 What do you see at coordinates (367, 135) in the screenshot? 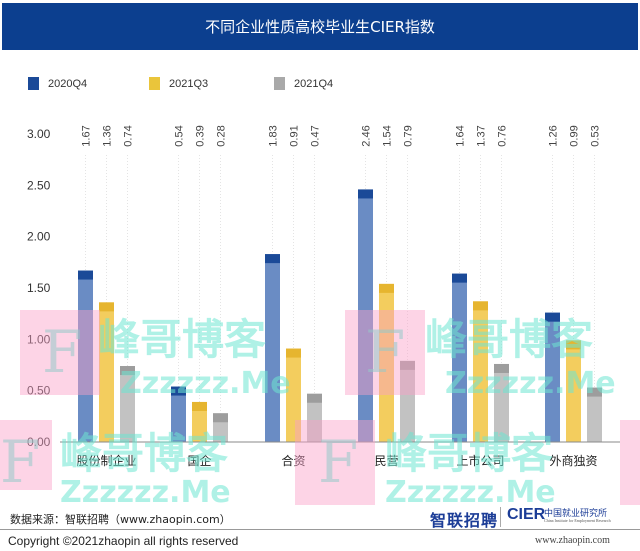
I see `value-label: 2.46` at bounding box center [367, 135].